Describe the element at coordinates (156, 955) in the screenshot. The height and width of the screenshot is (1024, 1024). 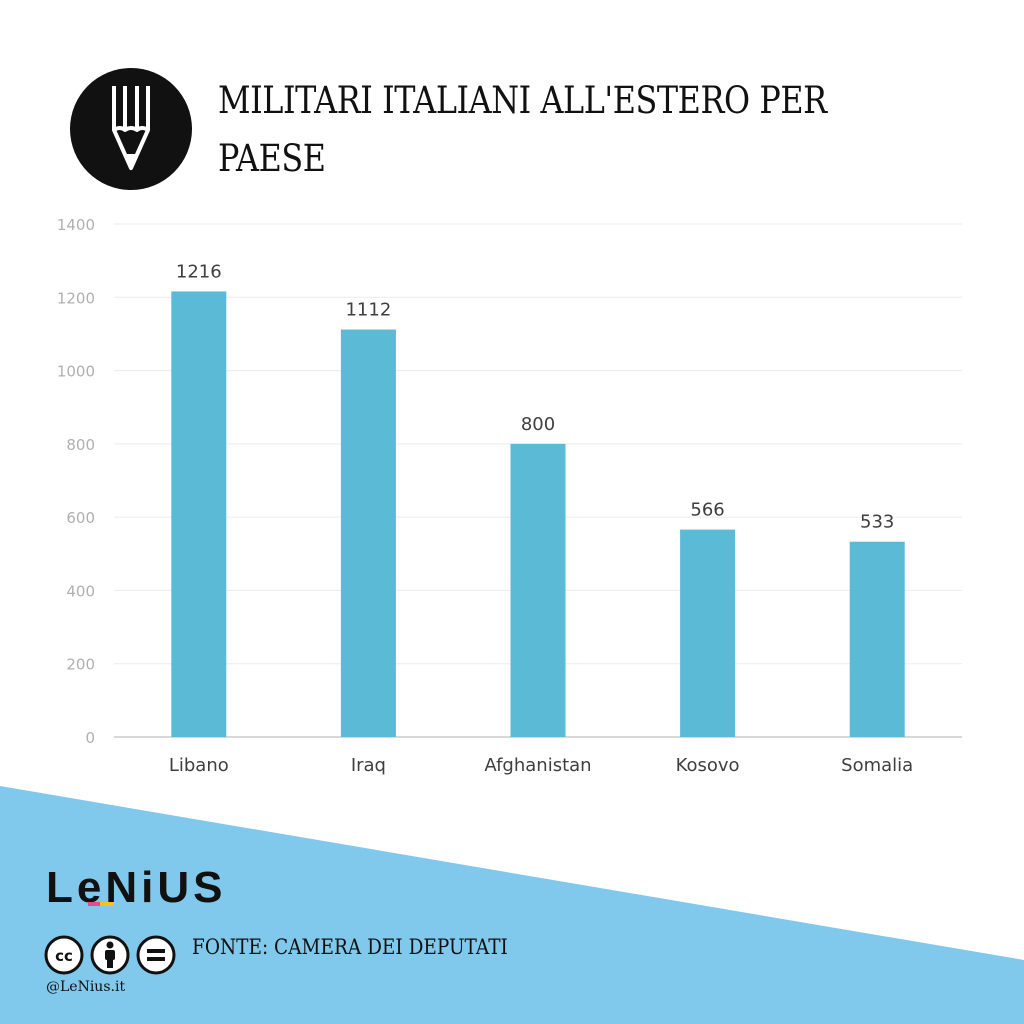
I see `no-derivatives-icon` at that location.